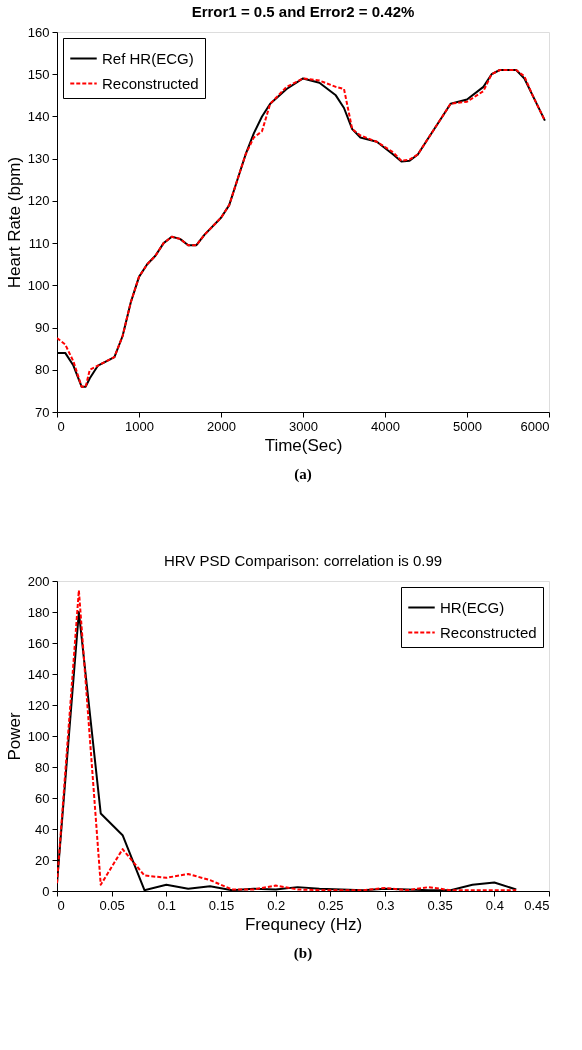 This screenshot has width=582, height=1050. I want to click on text: (b), so click(303, 953).